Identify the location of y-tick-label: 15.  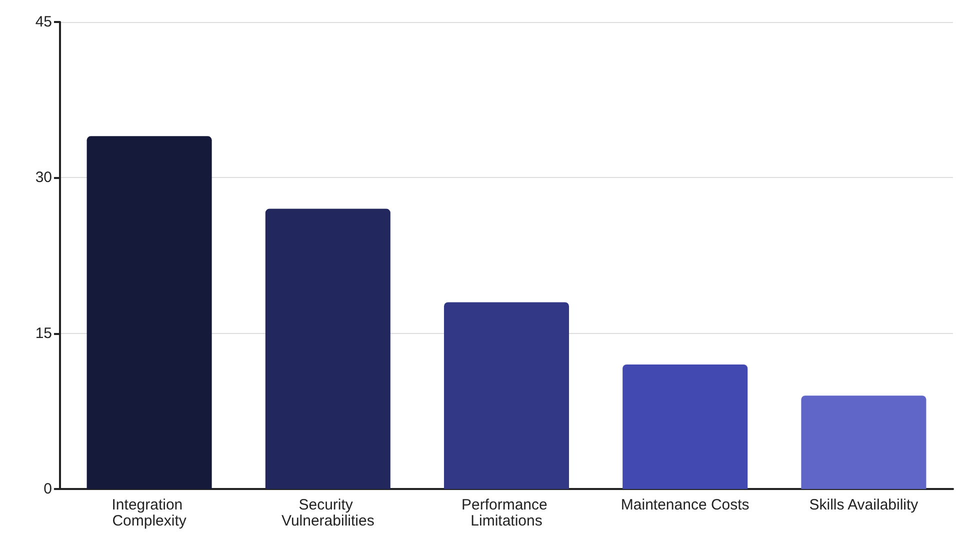
(43, 333).